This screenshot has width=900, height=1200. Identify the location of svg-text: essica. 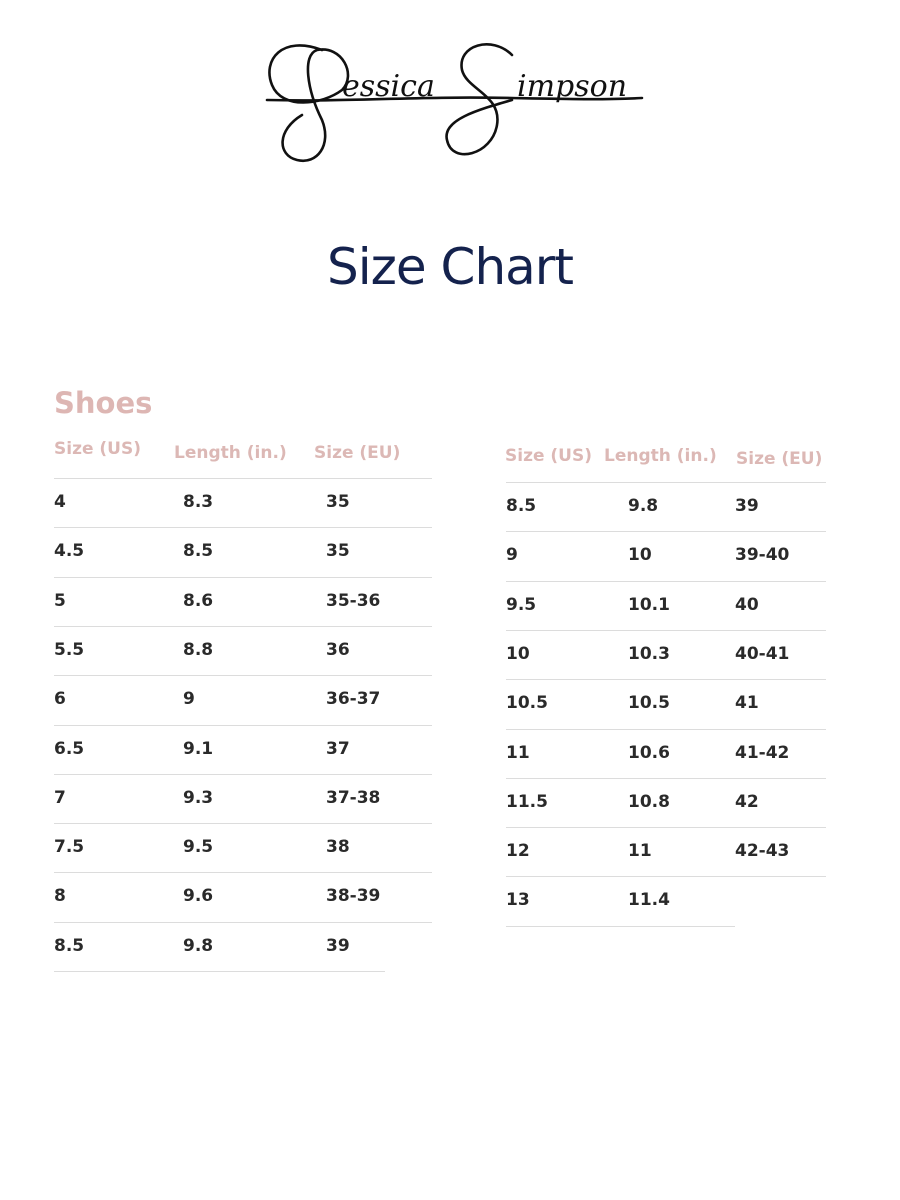
(388, 86).